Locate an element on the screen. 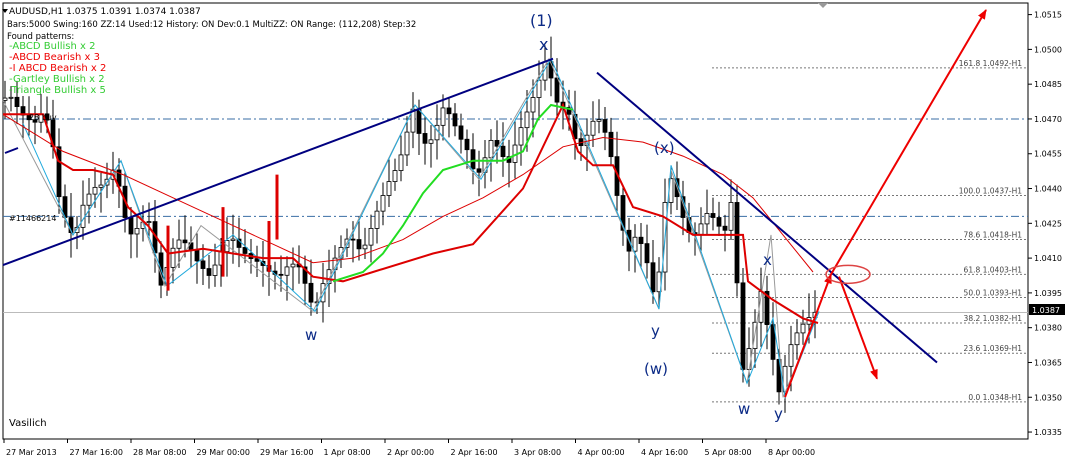 Image resolution: width=1071 pixels, height=461 pixels. x-tick-label: 2 Apr 00:00 is located at coordinates (410, 452).